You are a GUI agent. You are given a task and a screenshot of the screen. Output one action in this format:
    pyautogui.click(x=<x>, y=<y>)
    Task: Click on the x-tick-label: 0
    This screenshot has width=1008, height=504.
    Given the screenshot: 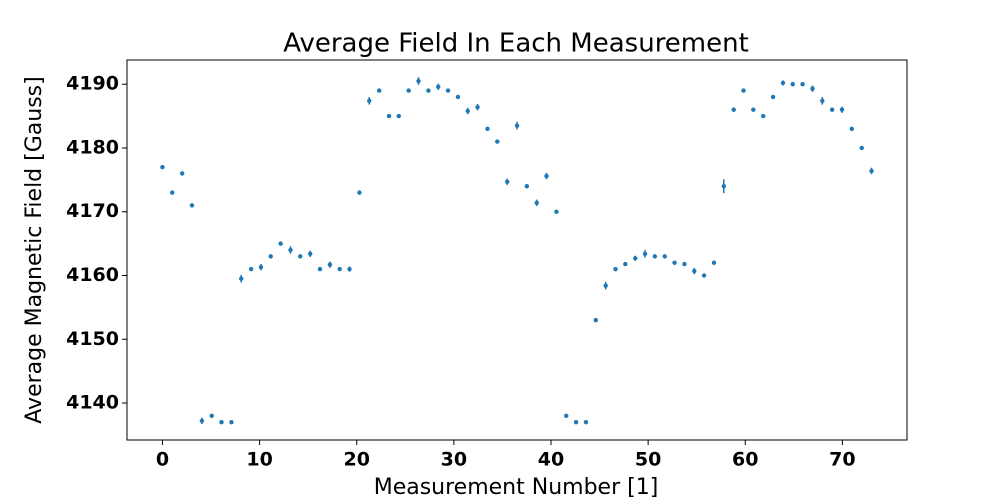 What is the action you would take?
    pyautogui.click(x=162, y=460)
    